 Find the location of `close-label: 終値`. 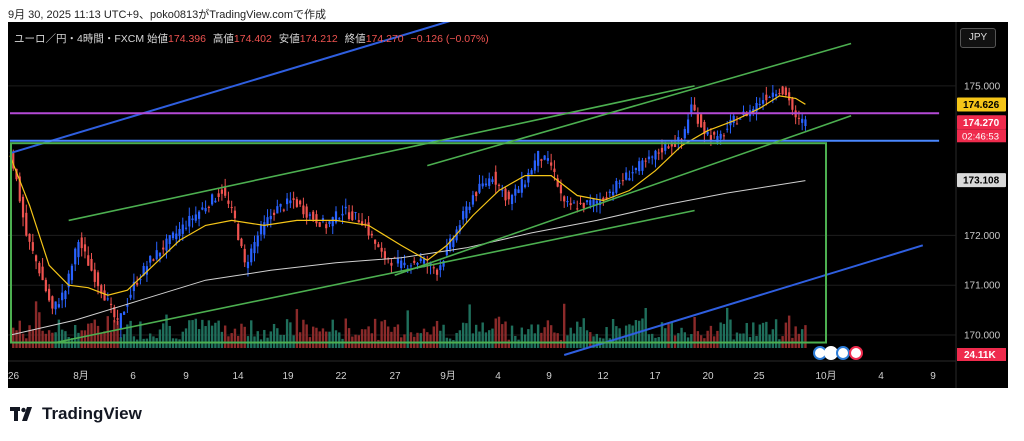

close-label: 終値 is located at coordinates (355, 39).